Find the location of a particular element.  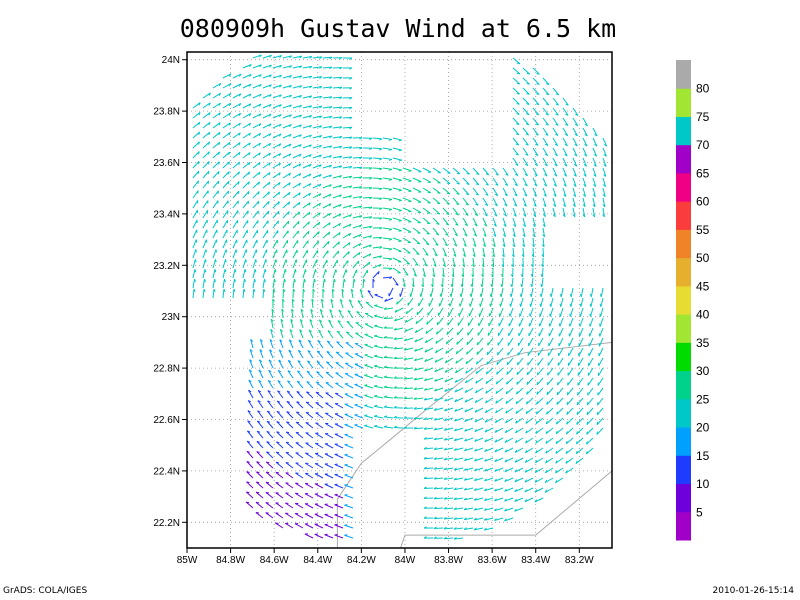

colorbar-segment is located at coordinates (683, 328).